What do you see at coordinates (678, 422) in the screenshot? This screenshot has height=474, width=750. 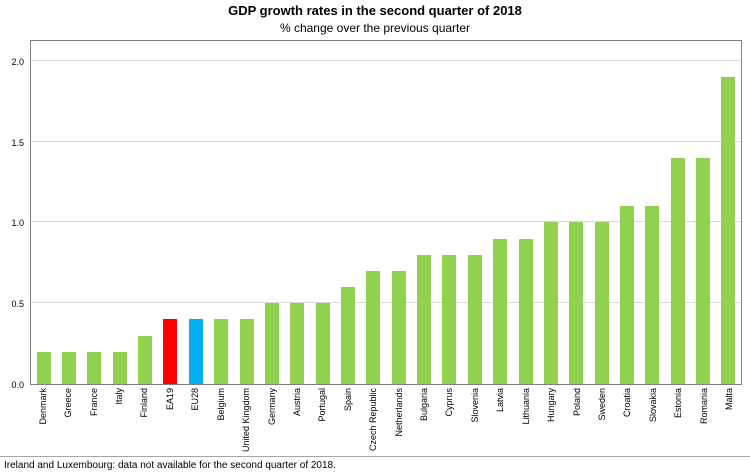 I see `x-label-slot: Estonia` at bounding box center [678, 422].